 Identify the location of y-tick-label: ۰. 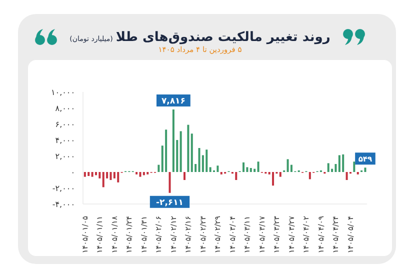
(72, 172).